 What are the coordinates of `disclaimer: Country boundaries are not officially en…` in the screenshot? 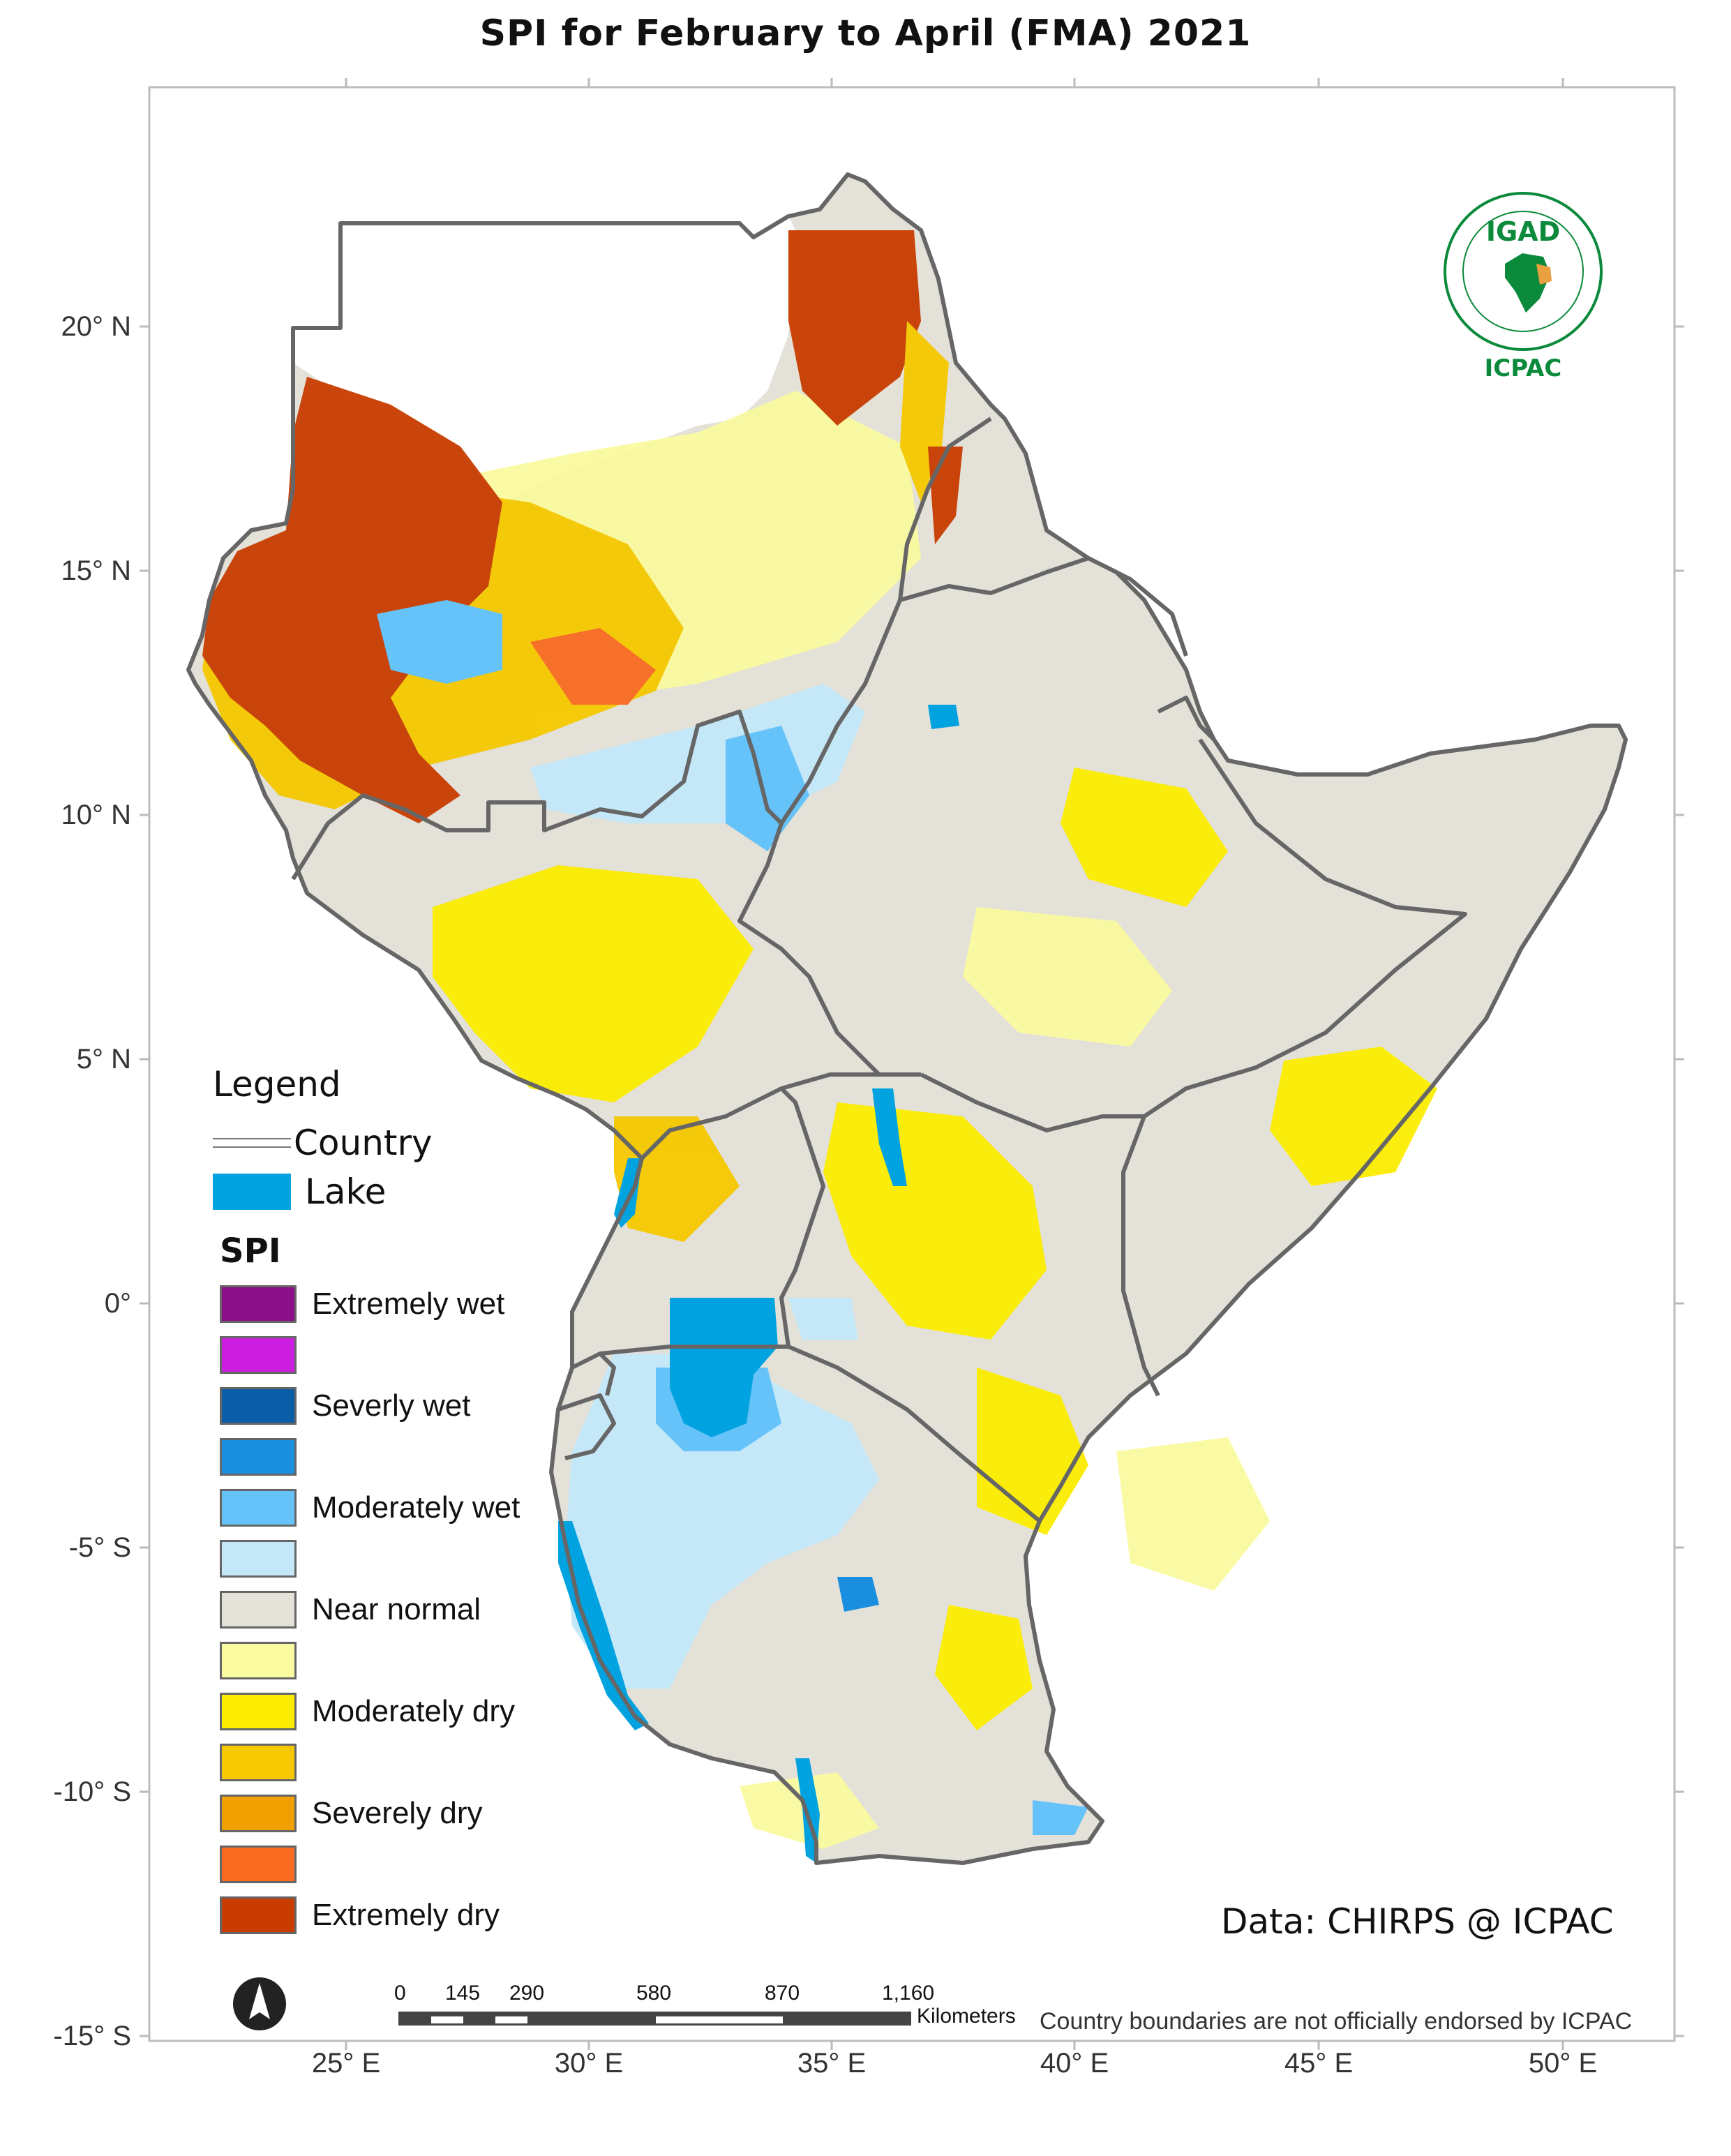 It's located at (1336, 2022).